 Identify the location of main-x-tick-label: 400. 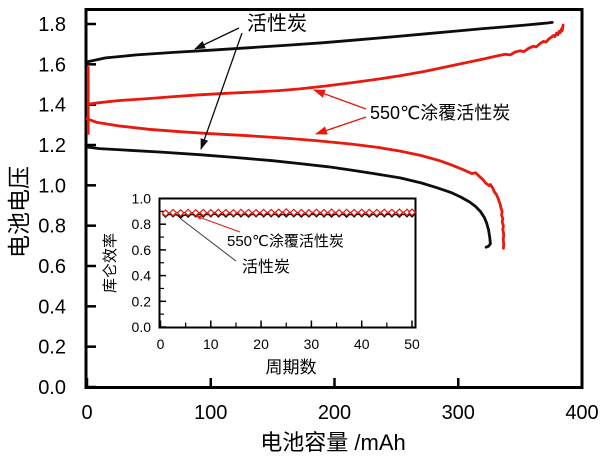
(581, 413).